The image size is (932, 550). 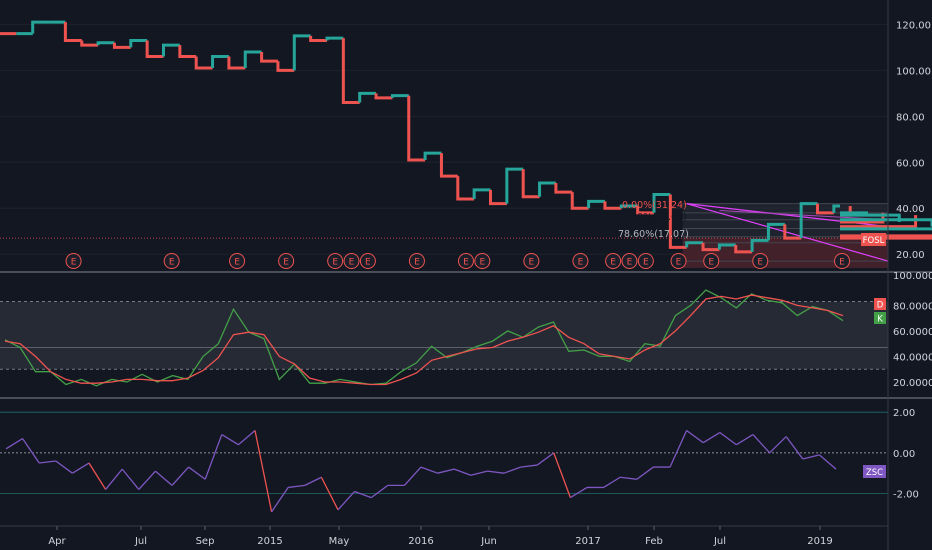 I want to click on earnings-marker-18: E, so click(x=842, y=261).